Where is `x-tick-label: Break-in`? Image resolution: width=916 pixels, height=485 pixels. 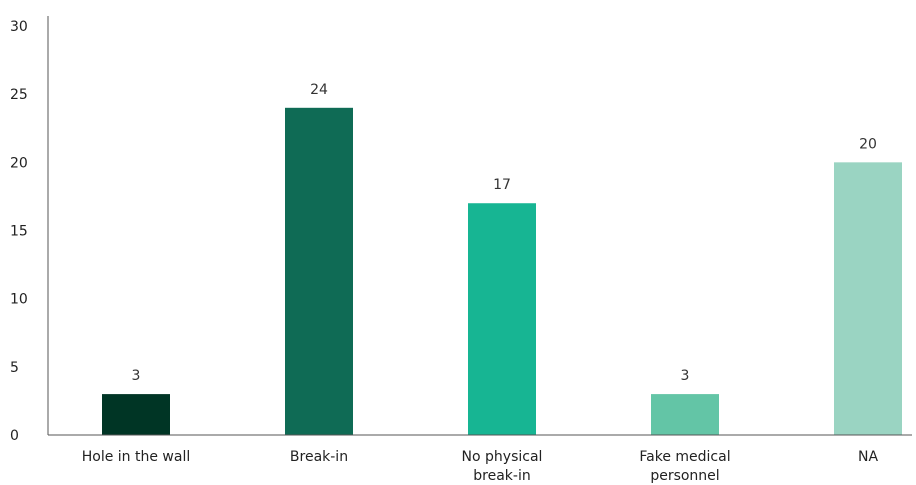
x-tick-label: Break-in is located at coordinates (319, 457).